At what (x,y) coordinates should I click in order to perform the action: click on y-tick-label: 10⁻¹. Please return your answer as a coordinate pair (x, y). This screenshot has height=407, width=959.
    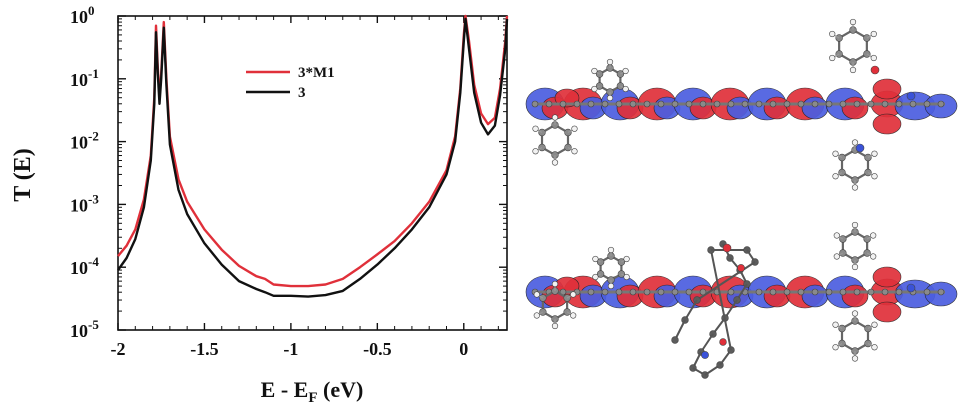
    Looking at the image, I should click on (84, 78).